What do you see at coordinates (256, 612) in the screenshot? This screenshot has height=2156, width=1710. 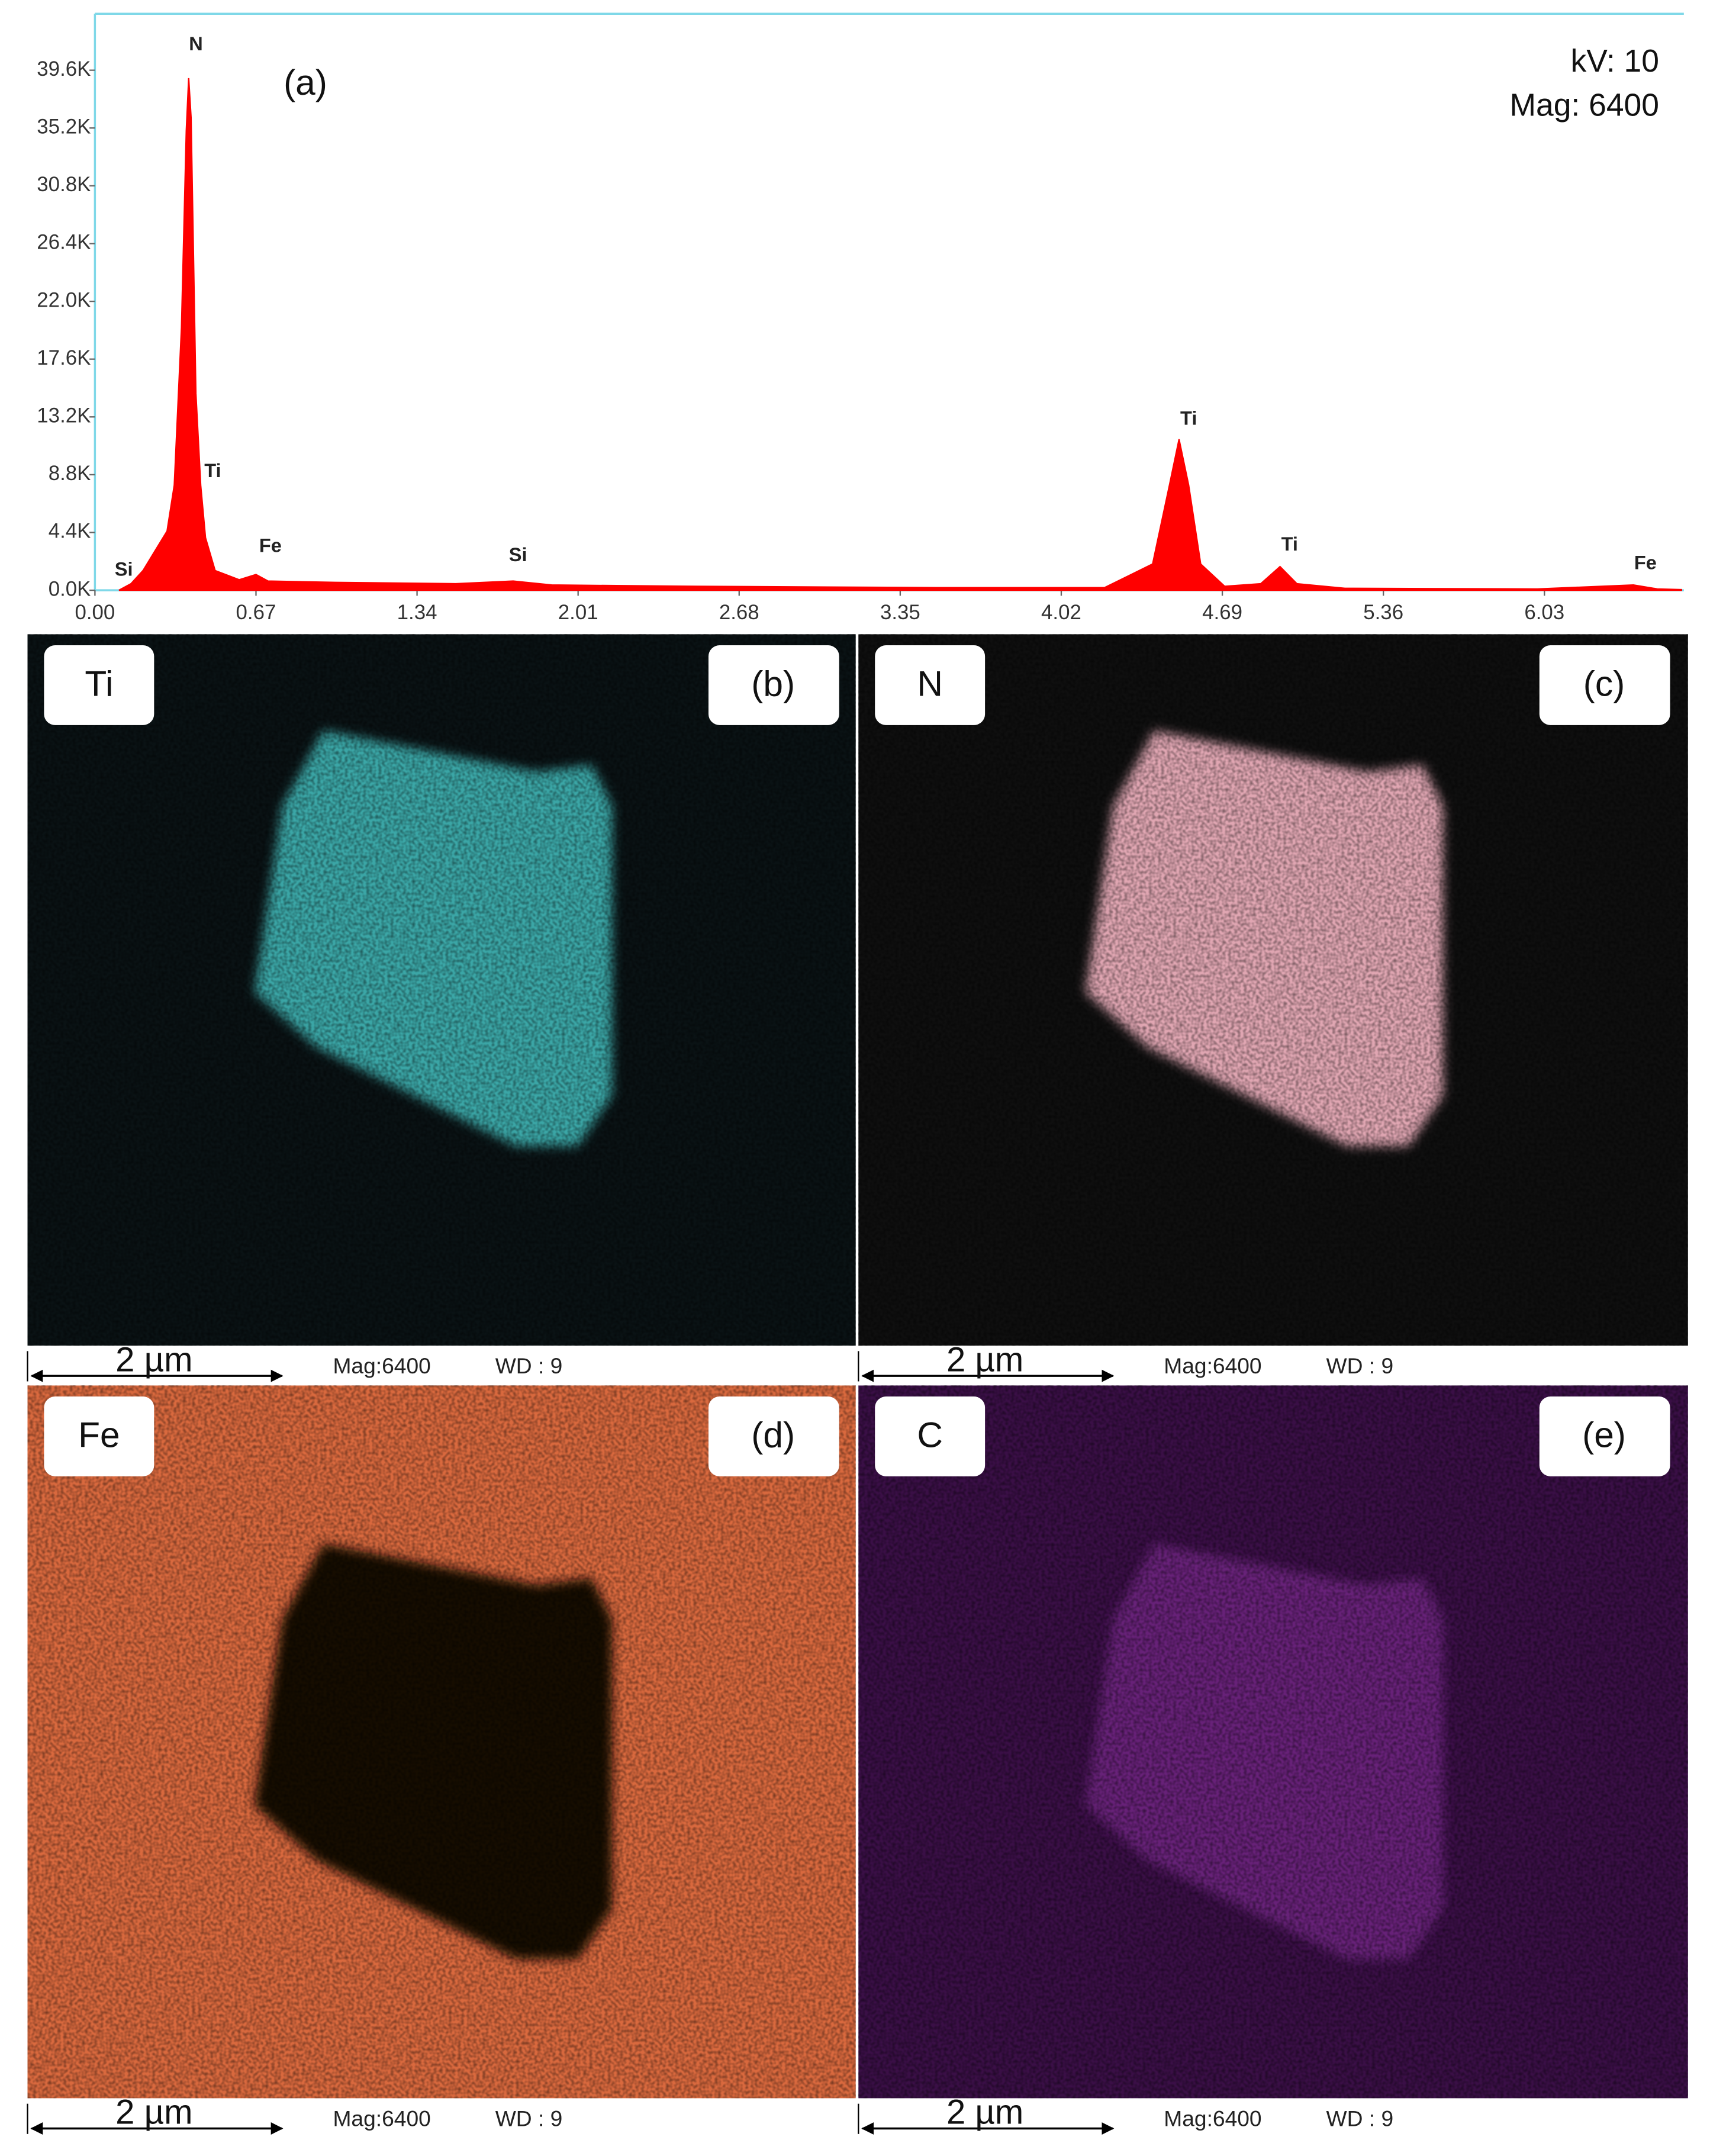 I see `x-tick-label: 0.67` at bounding box center [256, 612].